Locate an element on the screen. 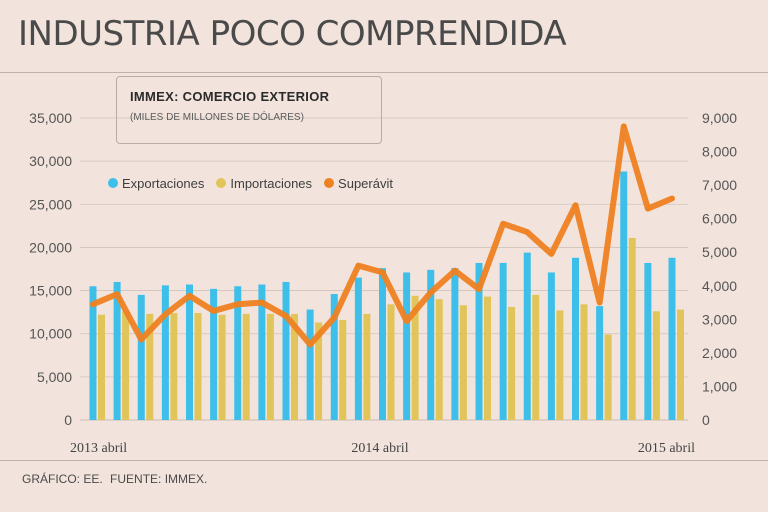  x-axis-label: 2014 abril is located at coordinates (379, 448).